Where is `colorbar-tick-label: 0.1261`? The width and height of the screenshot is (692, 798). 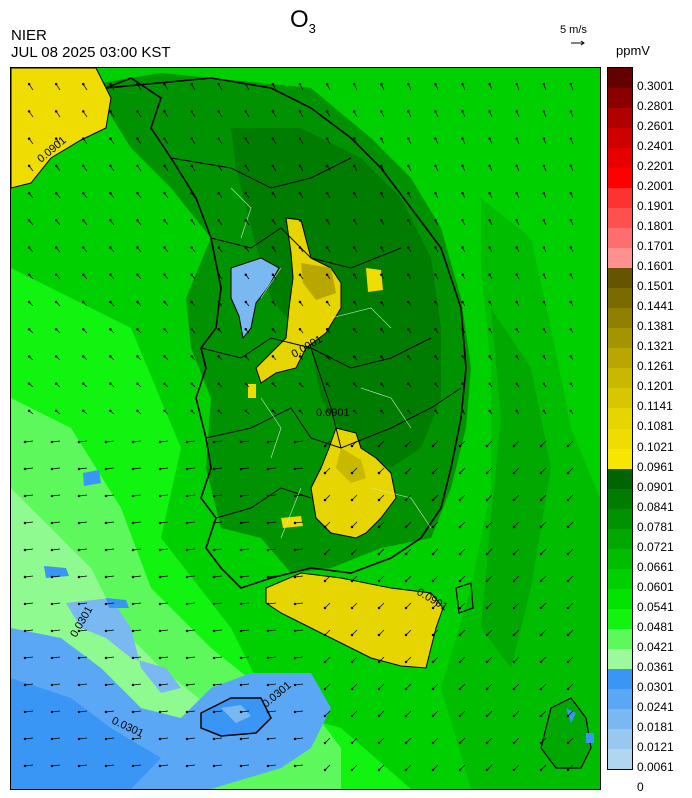 colorbar-tick-label: 0.1261 is located at coordinates (655, 366).